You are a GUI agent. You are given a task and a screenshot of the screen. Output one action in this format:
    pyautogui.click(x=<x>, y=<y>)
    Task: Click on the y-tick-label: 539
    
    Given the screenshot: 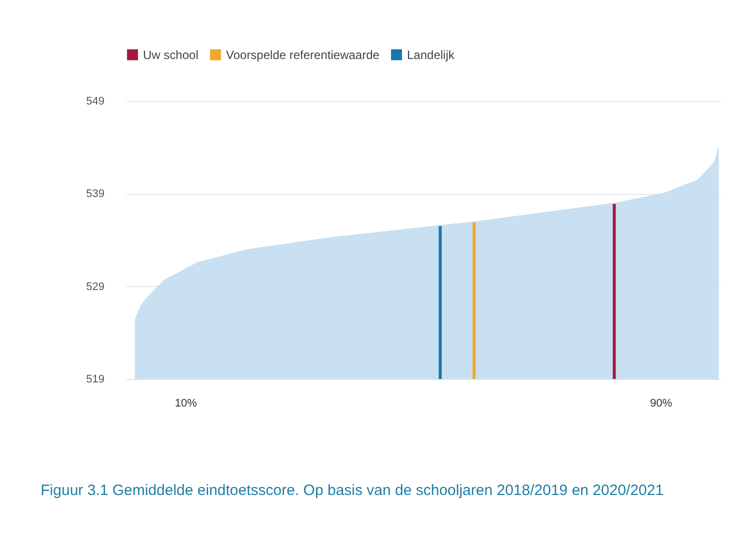 What is the action you would take?
    pyautogui.click(x=95, y=194)
    